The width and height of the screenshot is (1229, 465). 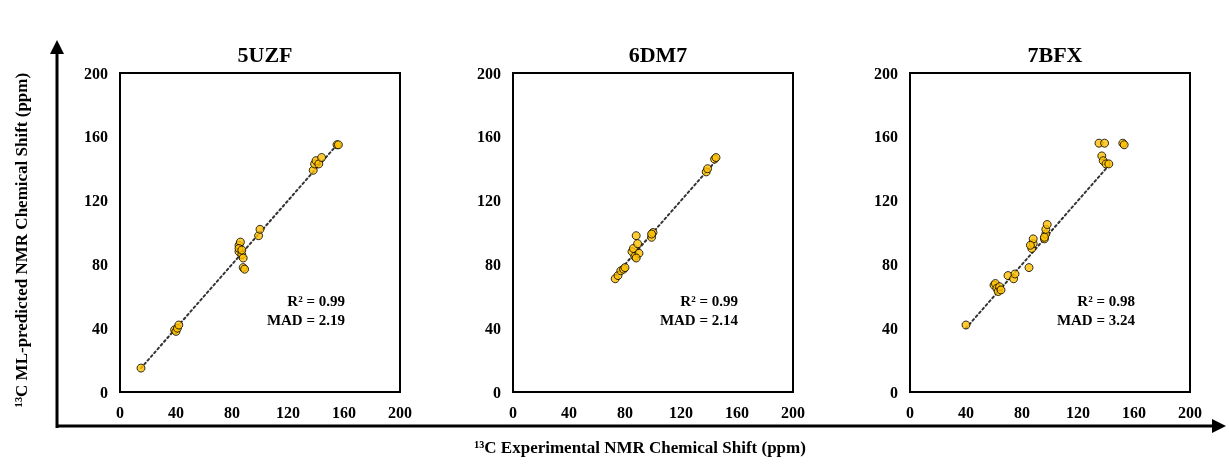 What do you see at coordinates (1055, 54) in the screenshot?
I see `chart-title: 7BFX` at bounding box center [1055, 54].